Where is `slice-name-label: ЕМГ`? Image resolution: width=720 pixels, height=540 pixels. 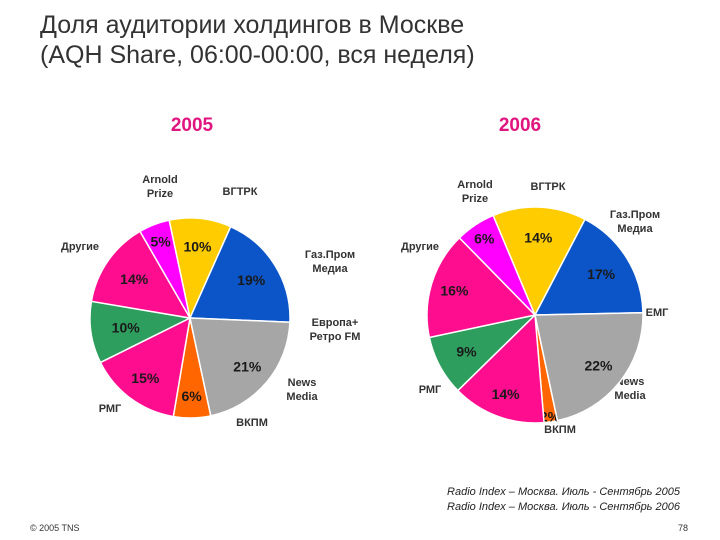 slice-name-label: ЕМГ is located at coordinates (658, 313).